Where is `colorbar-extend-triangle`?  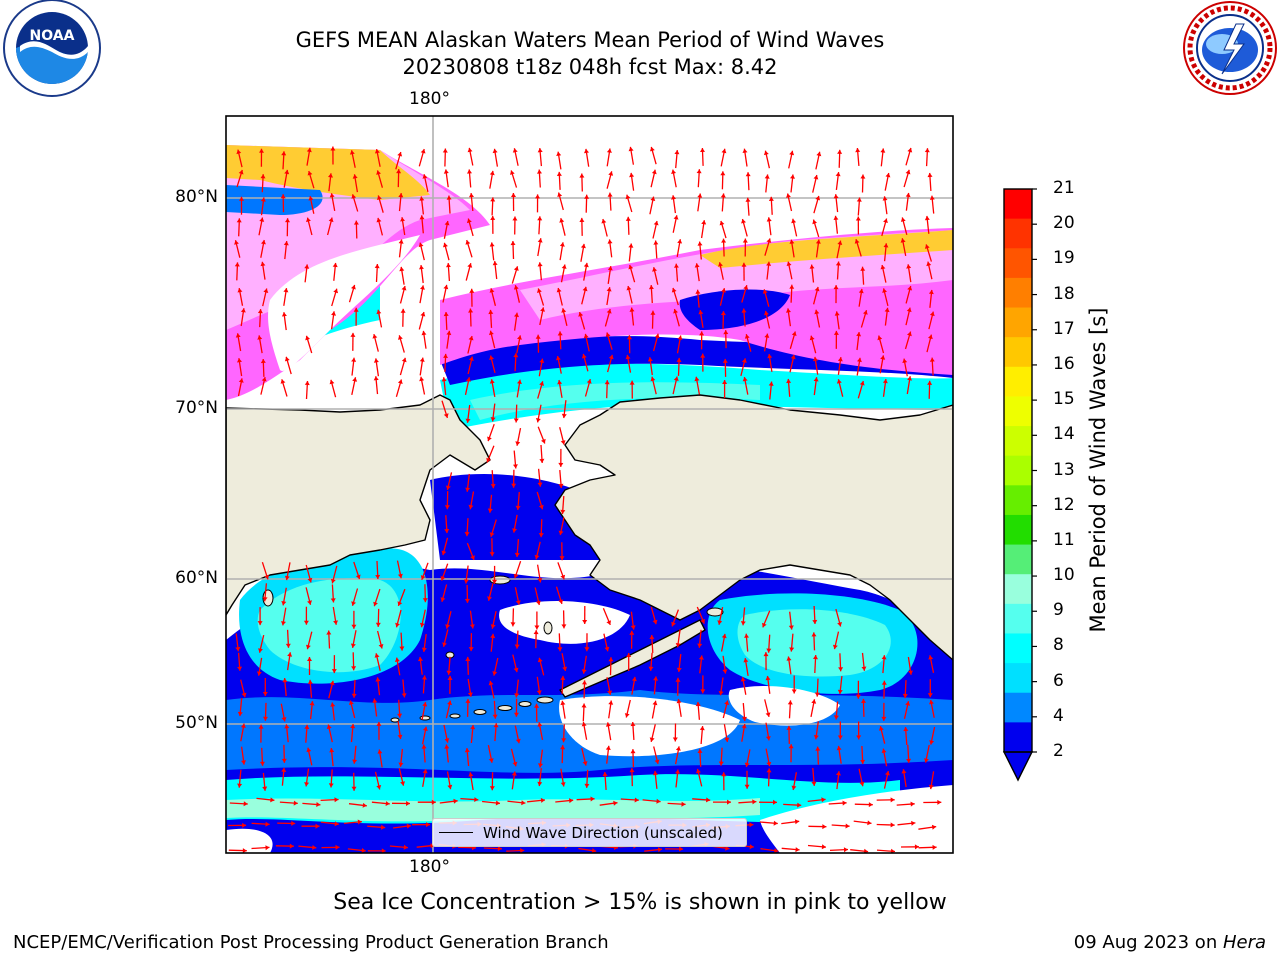 colorbar-extend-triangle is located at coordinates (1018, 766).